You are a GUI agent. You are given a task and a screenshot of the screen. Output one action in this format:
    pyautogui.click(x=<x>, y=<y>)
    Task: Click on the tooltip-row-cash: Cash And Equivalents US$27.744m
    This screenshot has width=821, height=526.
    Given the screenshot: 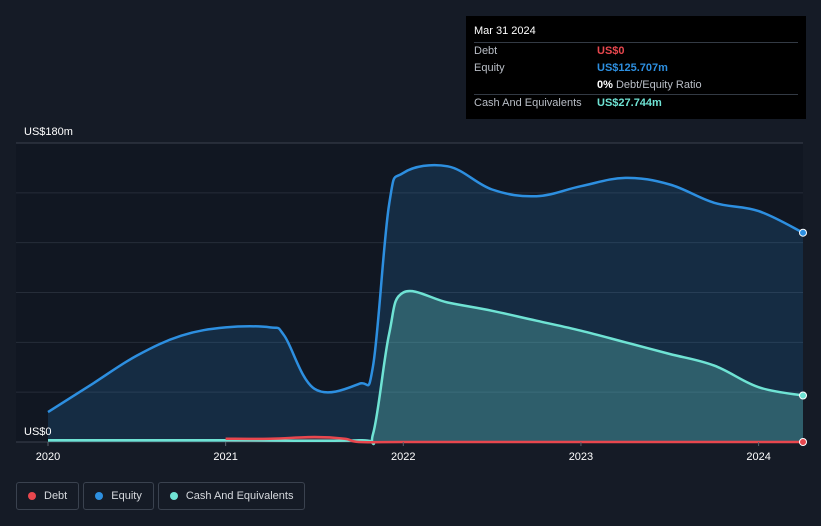 What is the action you would take?
    pyautogui.click(x=636, y=103)
    